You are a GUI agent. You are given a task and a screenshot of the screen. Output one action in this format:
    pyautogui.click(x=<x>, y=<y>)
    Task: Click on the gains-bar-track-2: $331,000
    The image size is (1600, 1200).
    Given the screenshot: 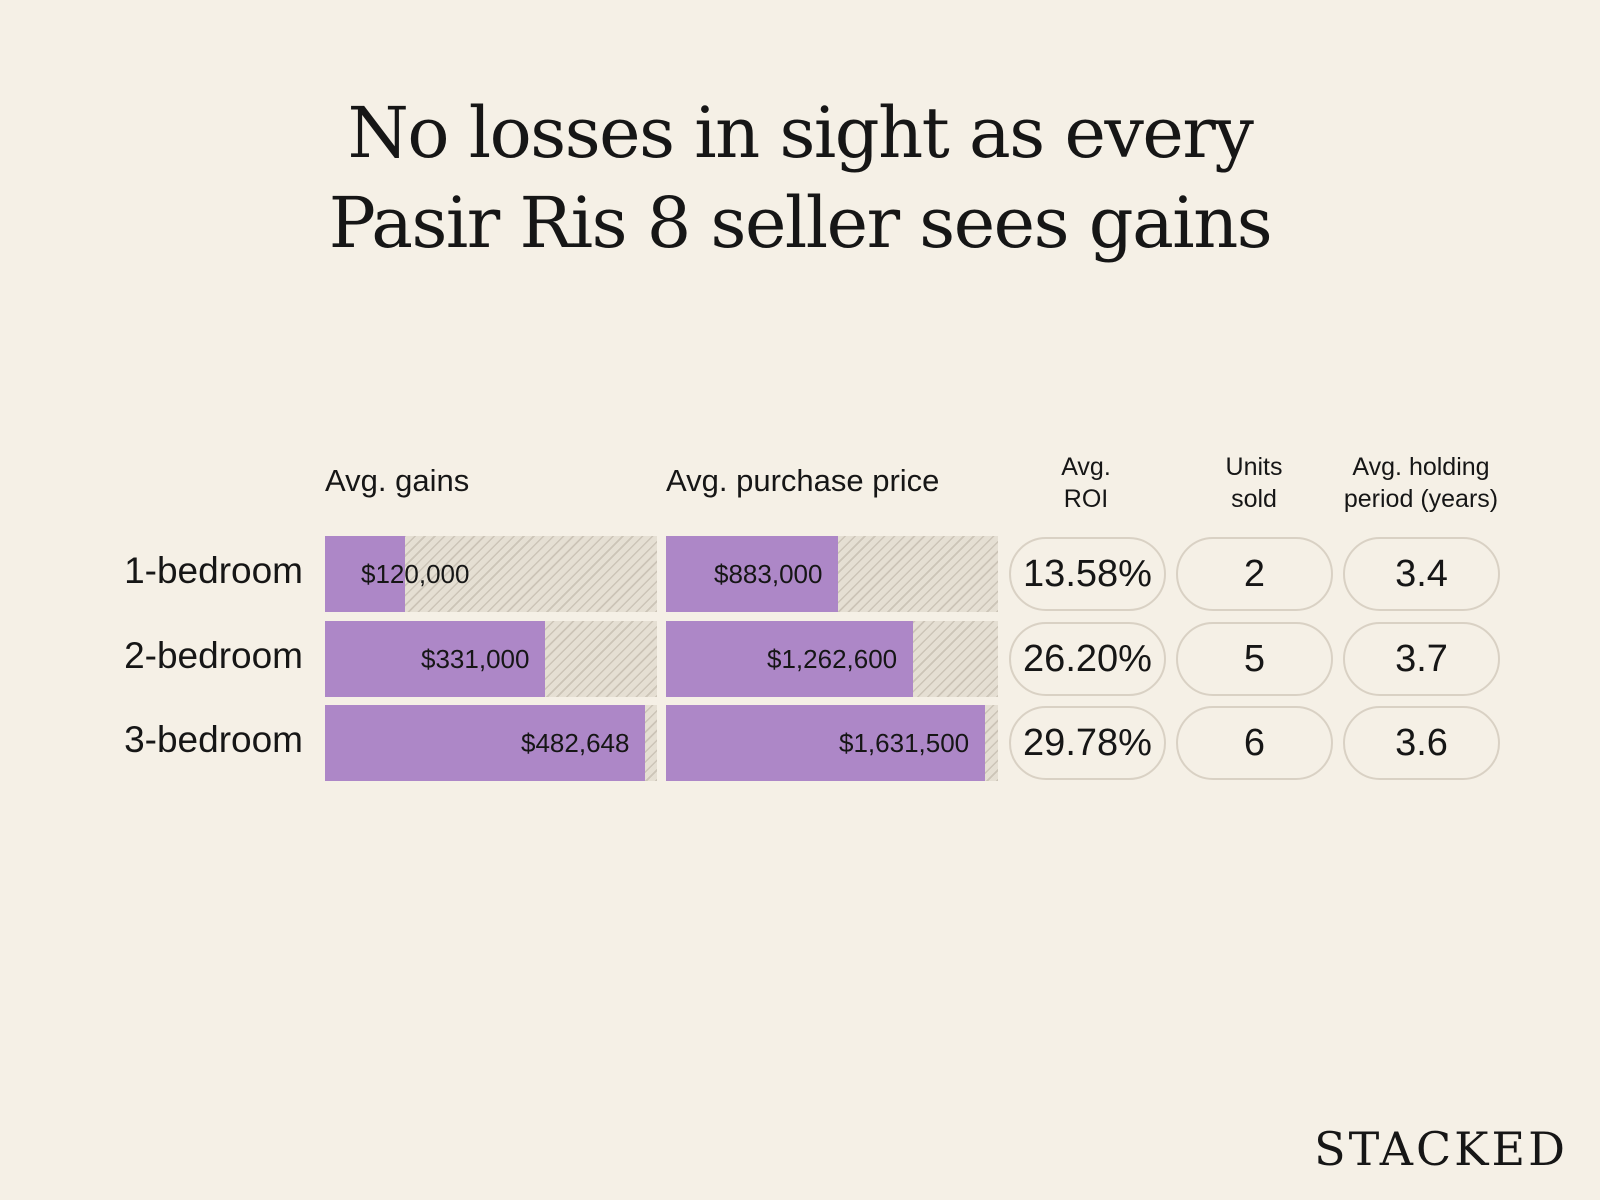 What is the action you would take?
    pyautogui.click(x=491, y=659)
    